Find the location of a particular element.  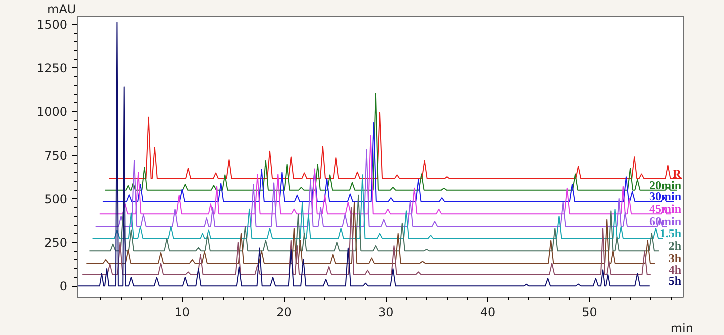

x-tick-label: 50 is located at coordinates (590, 313).